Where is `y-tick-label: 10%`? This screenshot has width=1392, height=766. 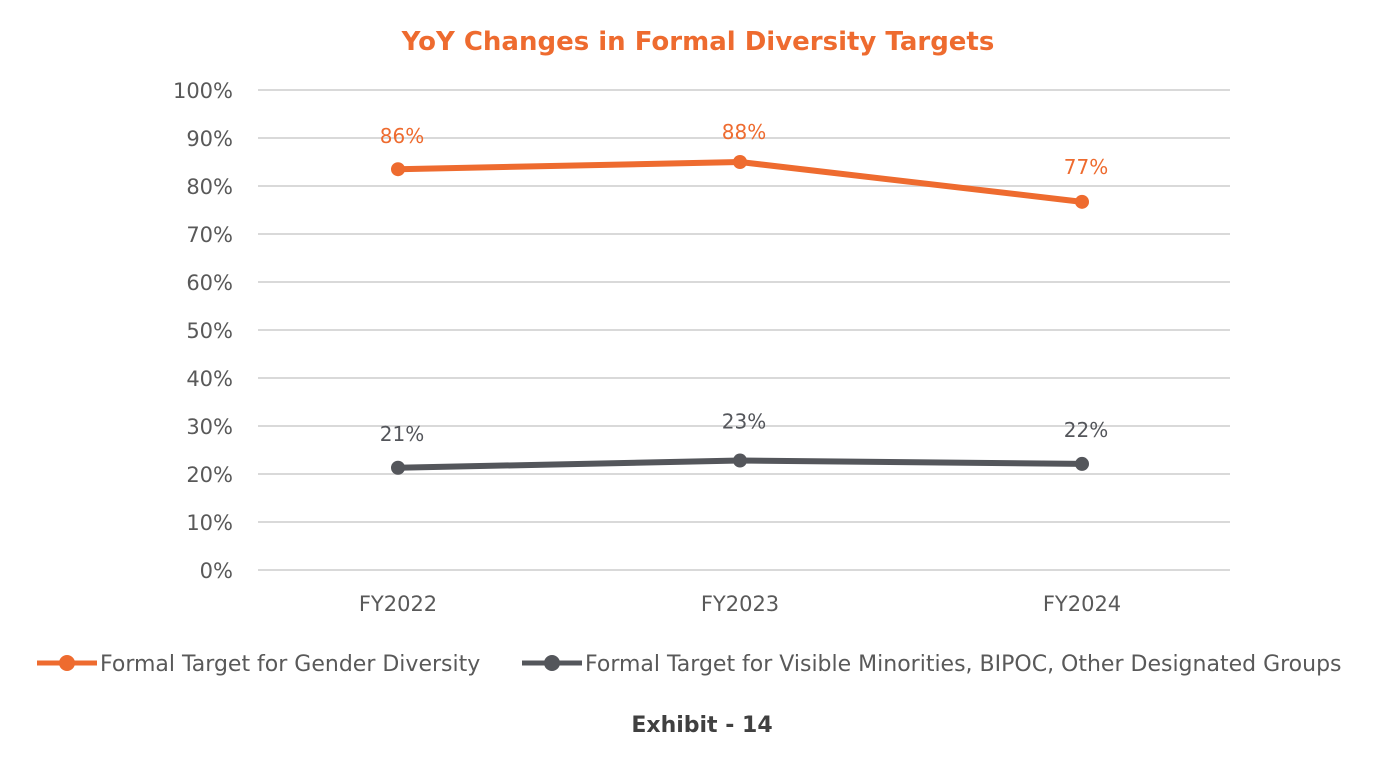
y-tick-label: 10% is located at coordinates (209, 523).